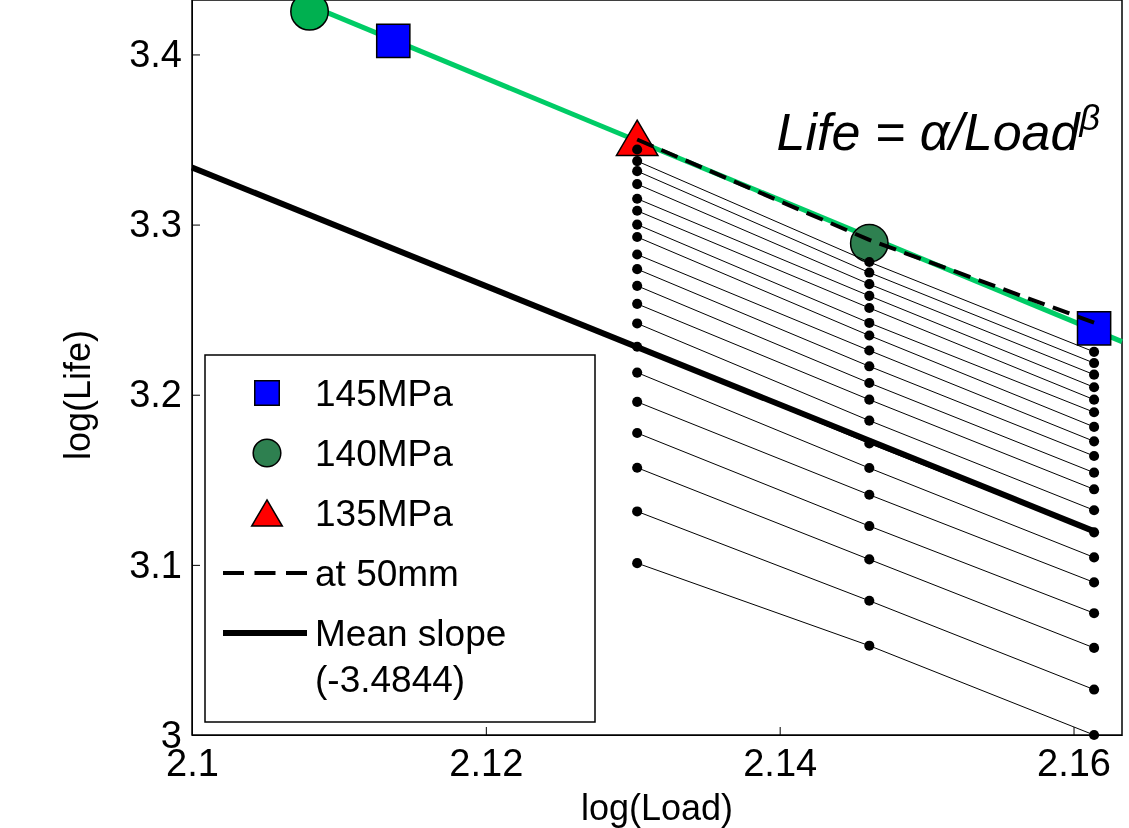 The width and height of the screenshot is (1129, 828). What do you see at coordinates (155, 224) in the screenshot?
I see `y-tick-label: 3.3` at bounding box center [155, 224].